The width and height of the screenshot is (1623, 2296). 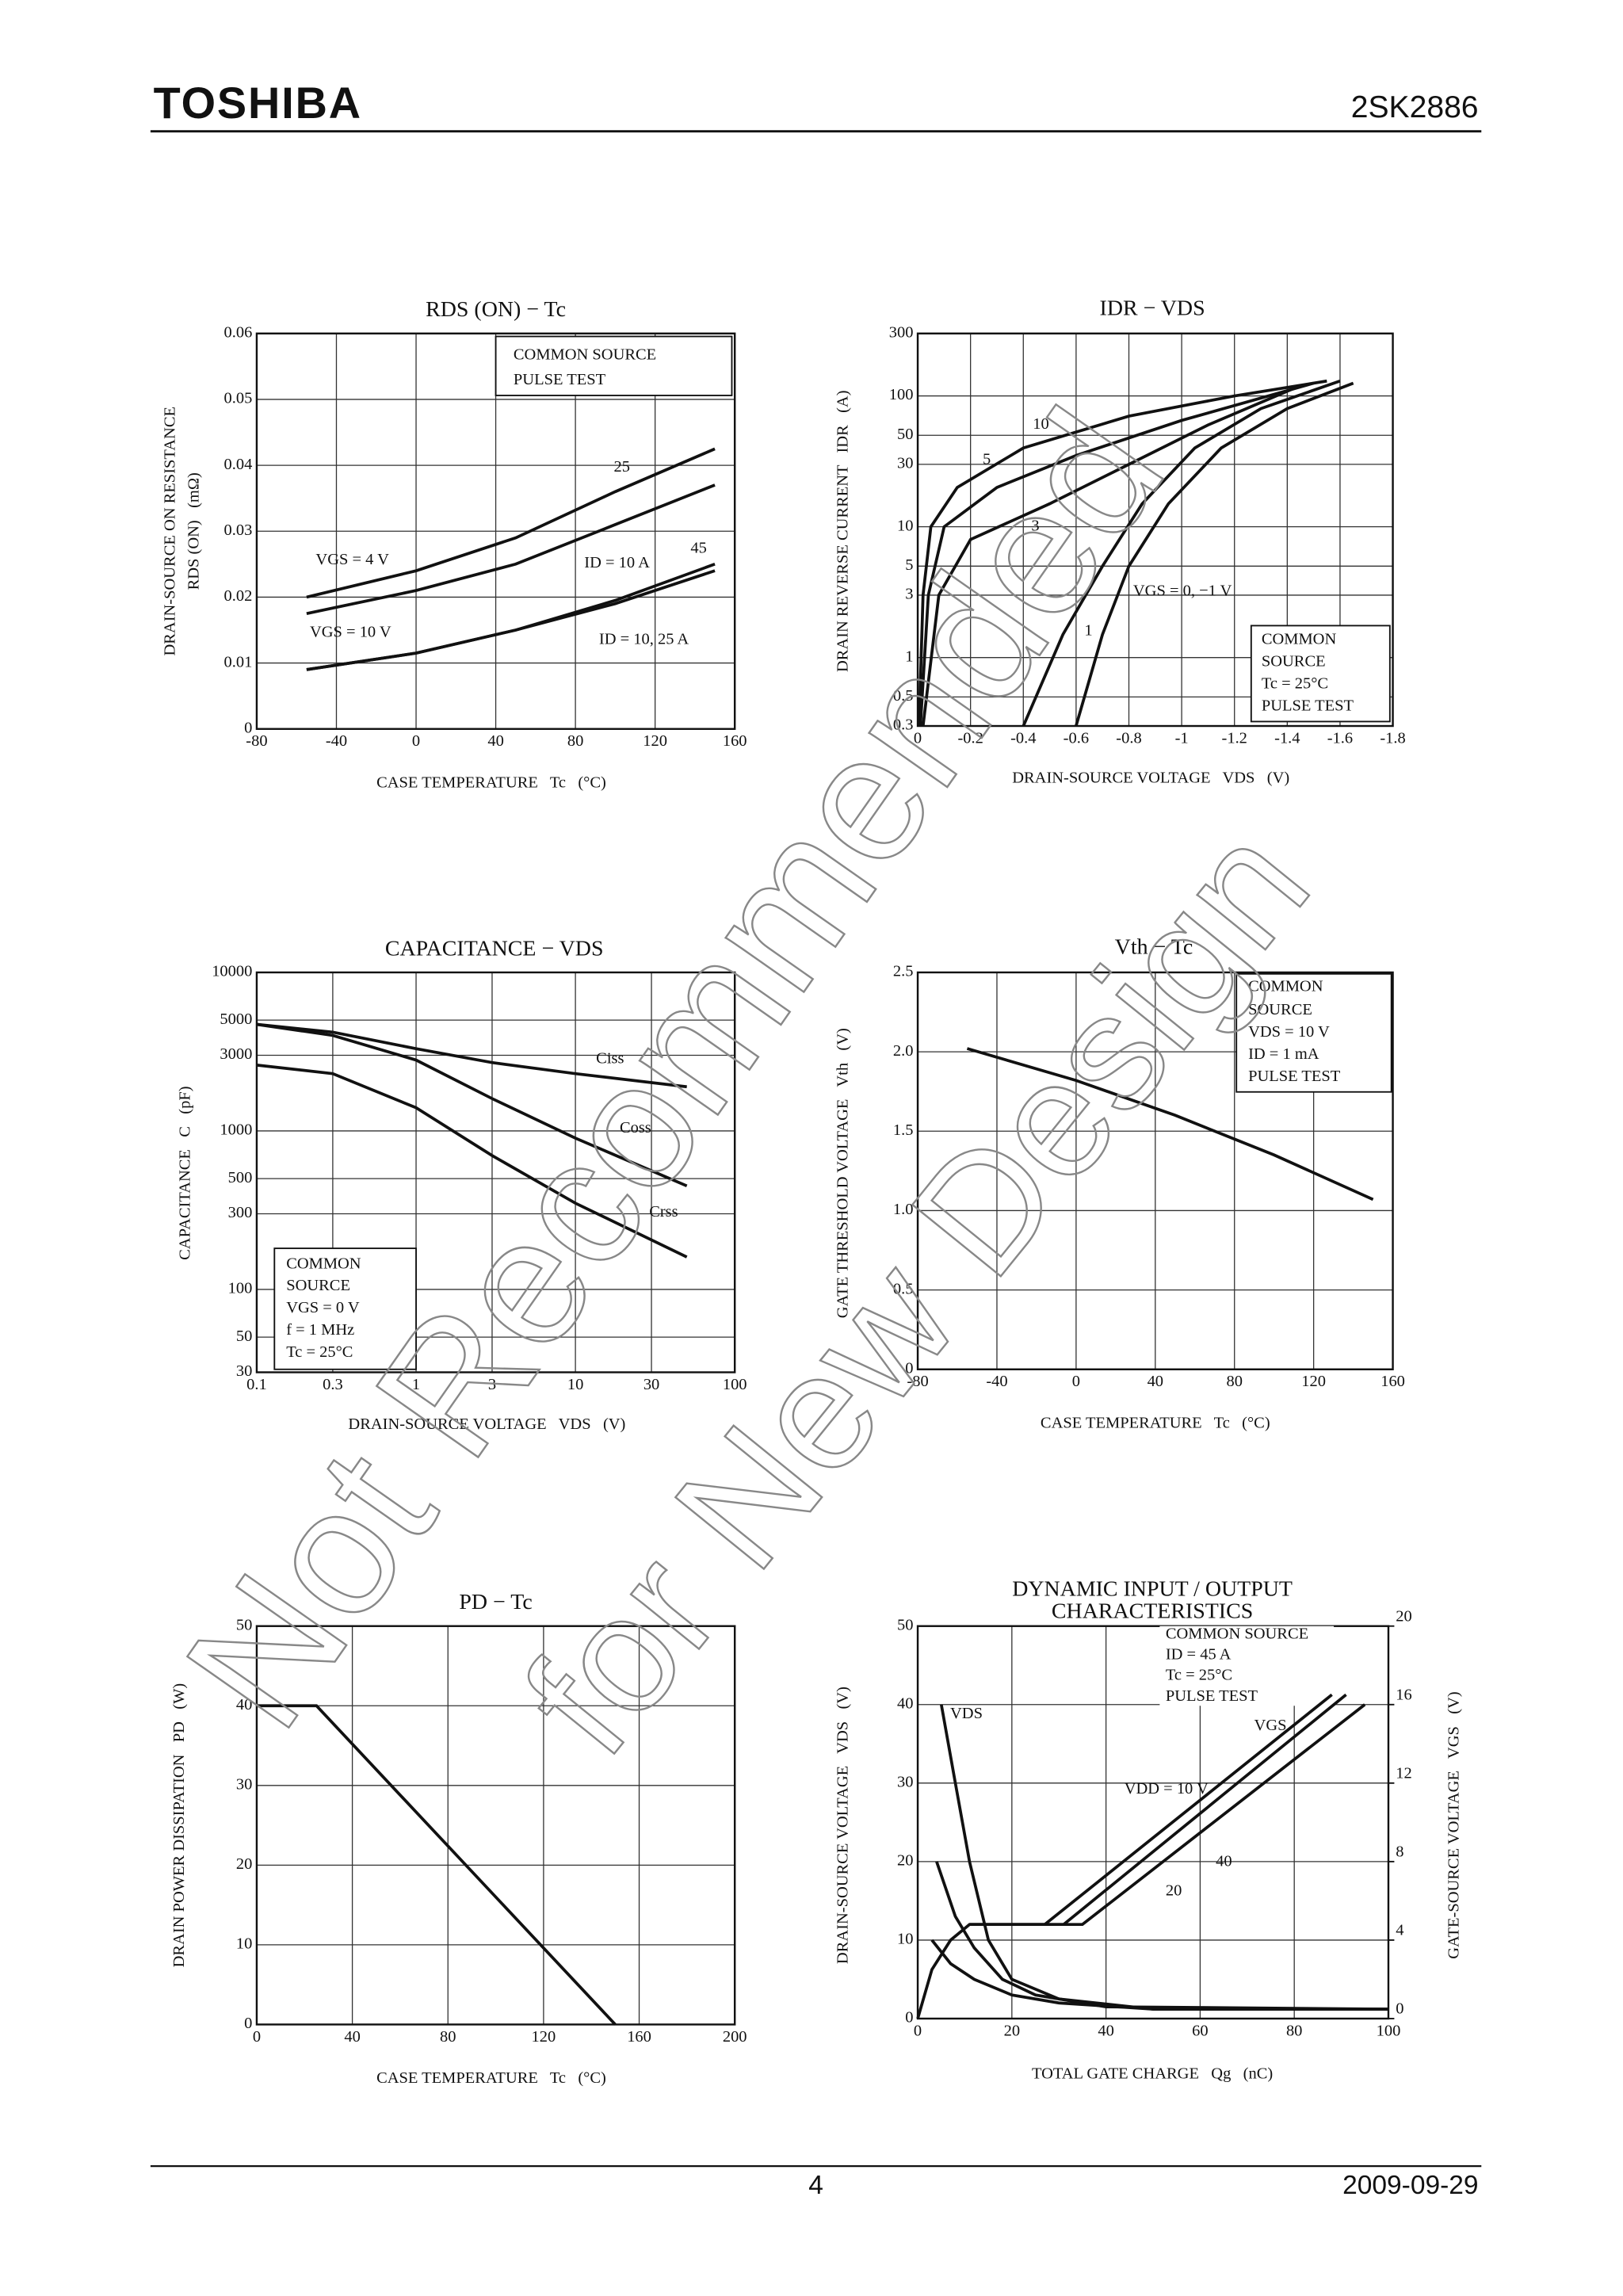 What do you see at coordinates (1152, 1611) in the screenshot?
I see `chart-title: CHARACTERISTICS` at bounding box center [1152, 1611].